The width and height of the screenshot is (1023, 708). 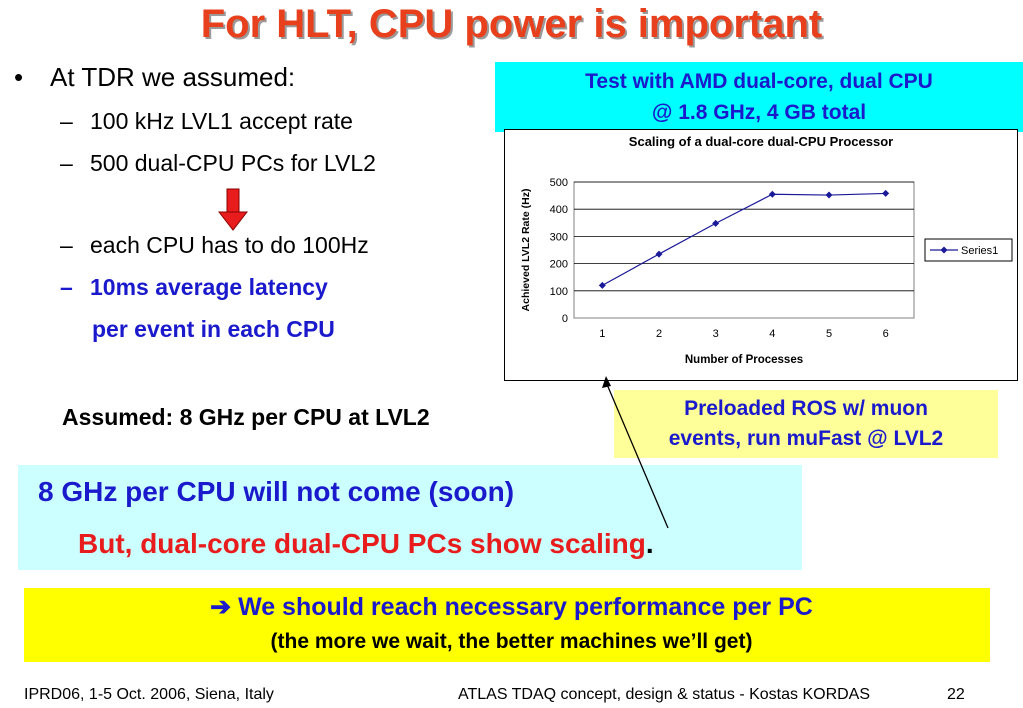 I want to click on conclusion-box, so click(x=410, y=517).